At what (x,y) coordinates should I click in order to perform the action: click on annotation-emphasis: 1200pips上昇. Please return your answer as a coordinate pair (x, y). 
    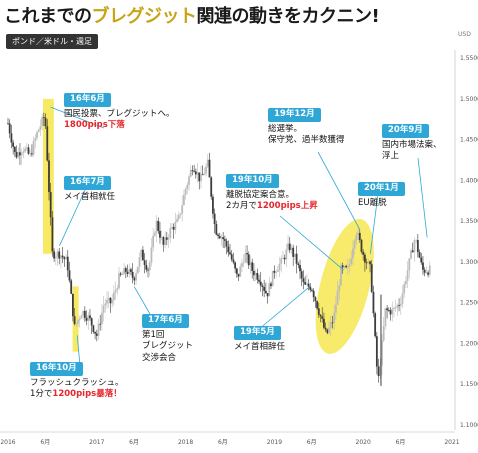
    Looking at the image, I should click on (287, 206).